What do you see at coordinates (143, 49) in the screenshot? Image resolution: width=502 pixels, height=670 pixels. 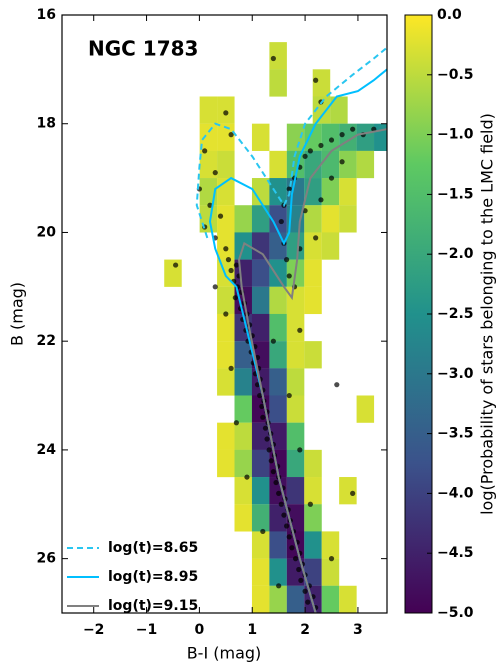 I see `chart-title: NGC 1783` at bounding box center [143, 49].